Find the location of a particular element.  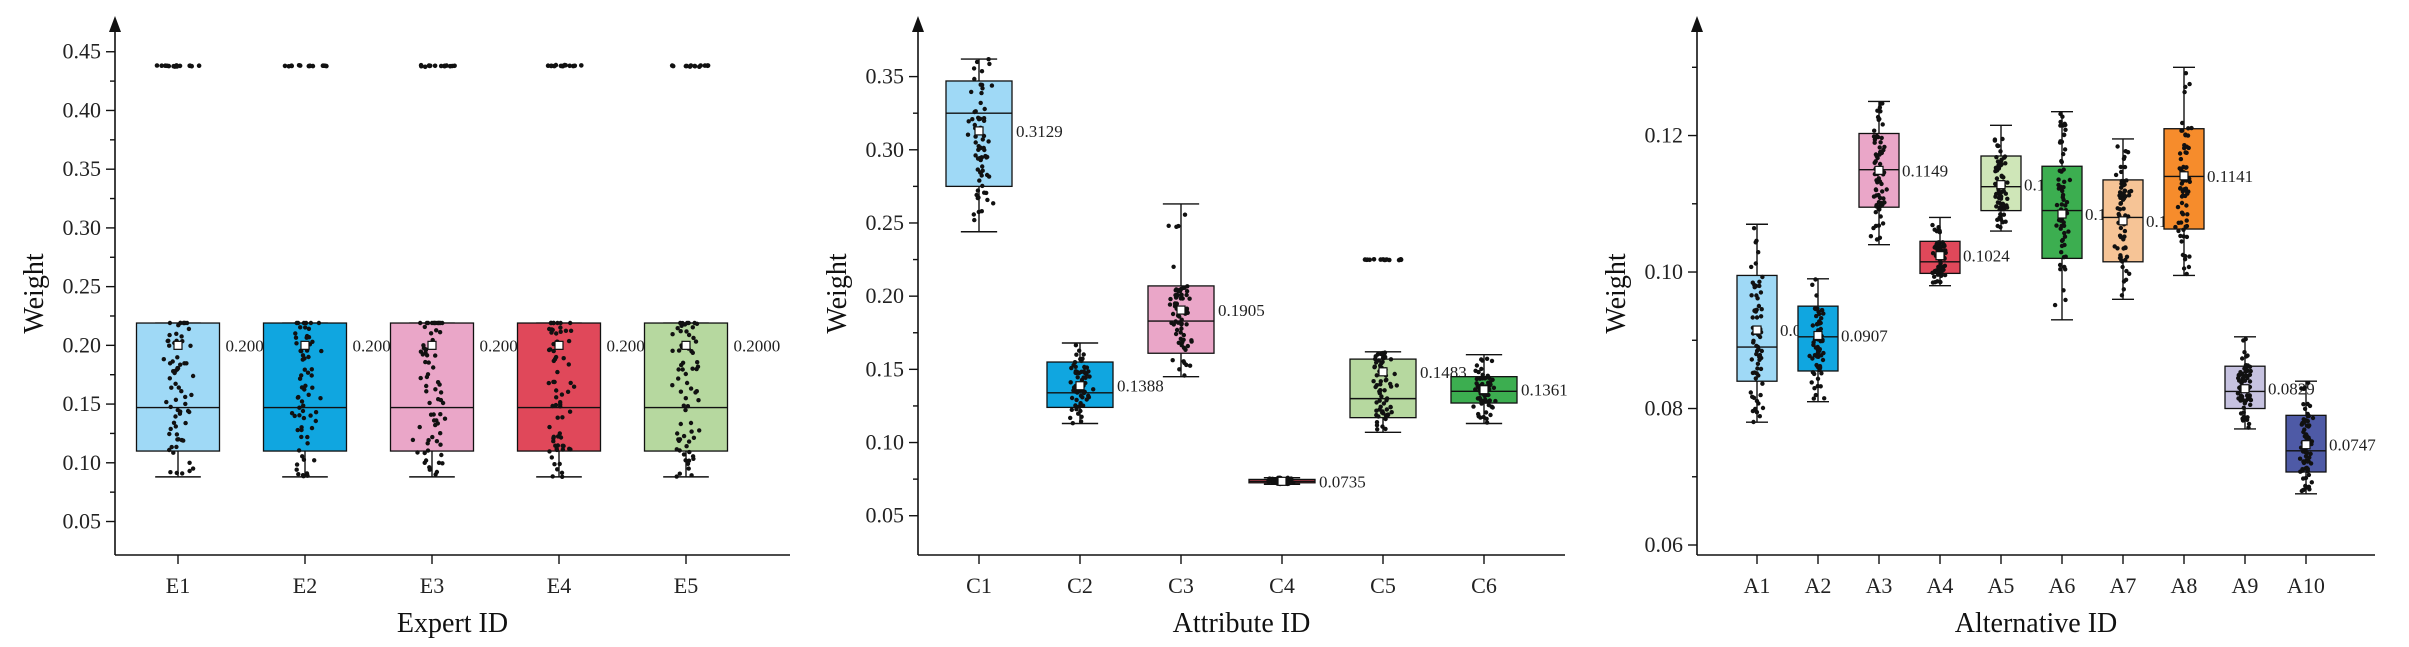

x-tick-label: A6 is located at coordinates (2062, 585).